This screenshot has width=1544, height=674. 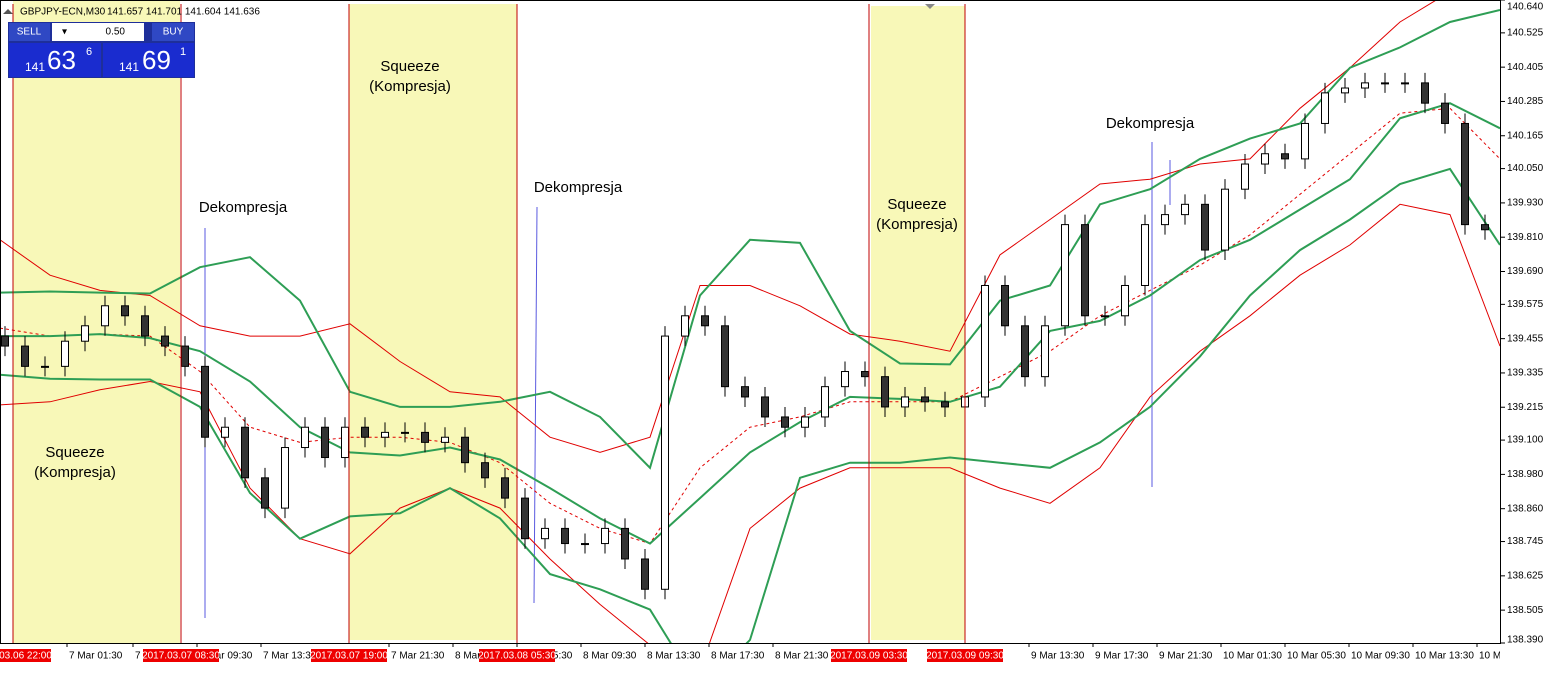 I want to click on scroll-marker, so click(x=930, y=6).